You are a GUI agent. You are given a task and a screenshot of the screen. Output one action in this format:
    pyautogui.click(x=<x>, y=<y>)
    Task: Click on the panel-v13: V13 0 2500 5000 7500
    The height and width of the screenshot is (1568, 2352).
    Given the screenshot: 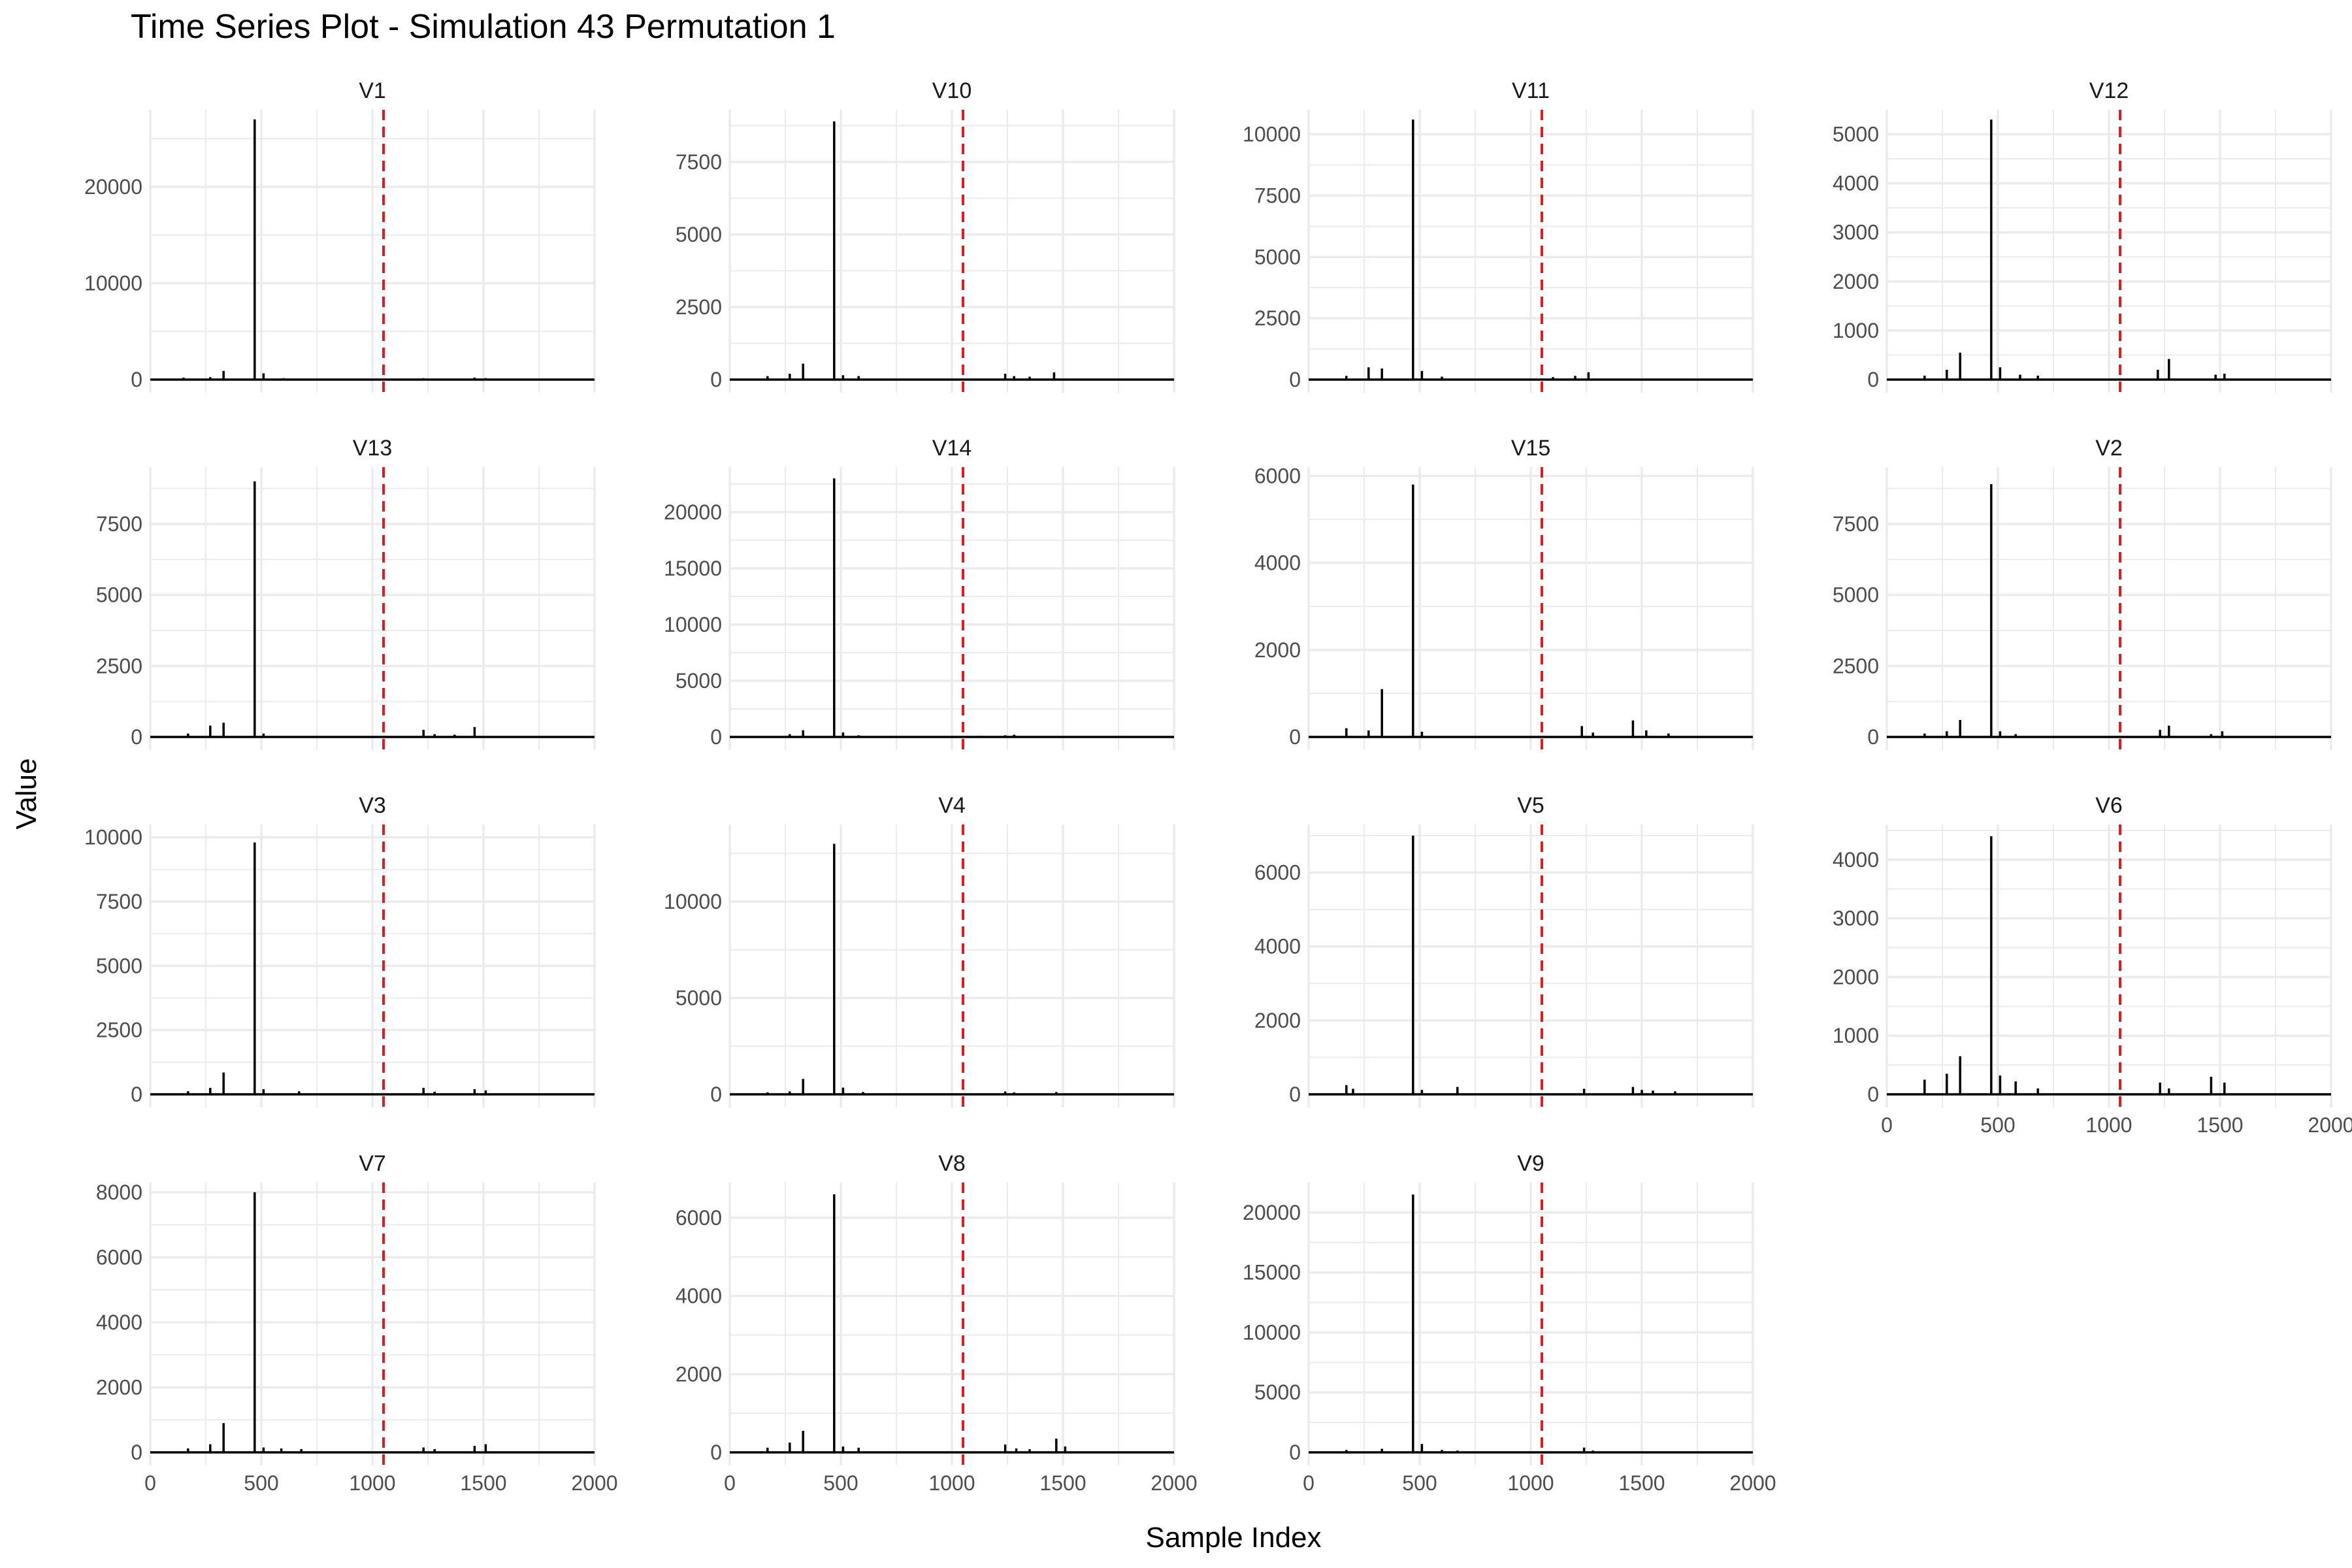 What is the action you would take?
    pyautogui.click(x=346, y=593)
    